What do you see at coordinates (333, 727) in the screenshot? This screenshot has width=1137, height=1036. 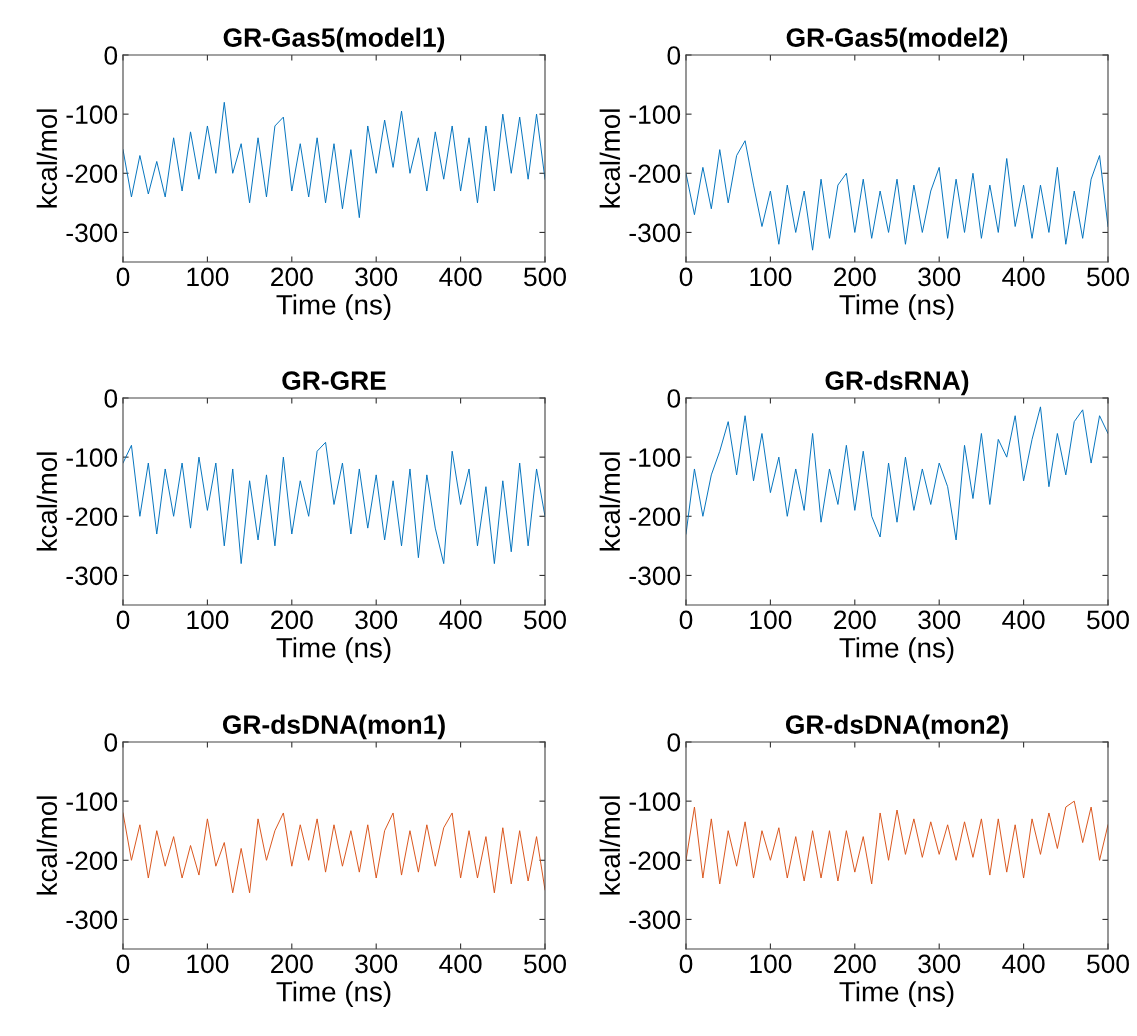 I see `chart-title: GR-dsDNA(mon1)` at bounding box center [333, 727].